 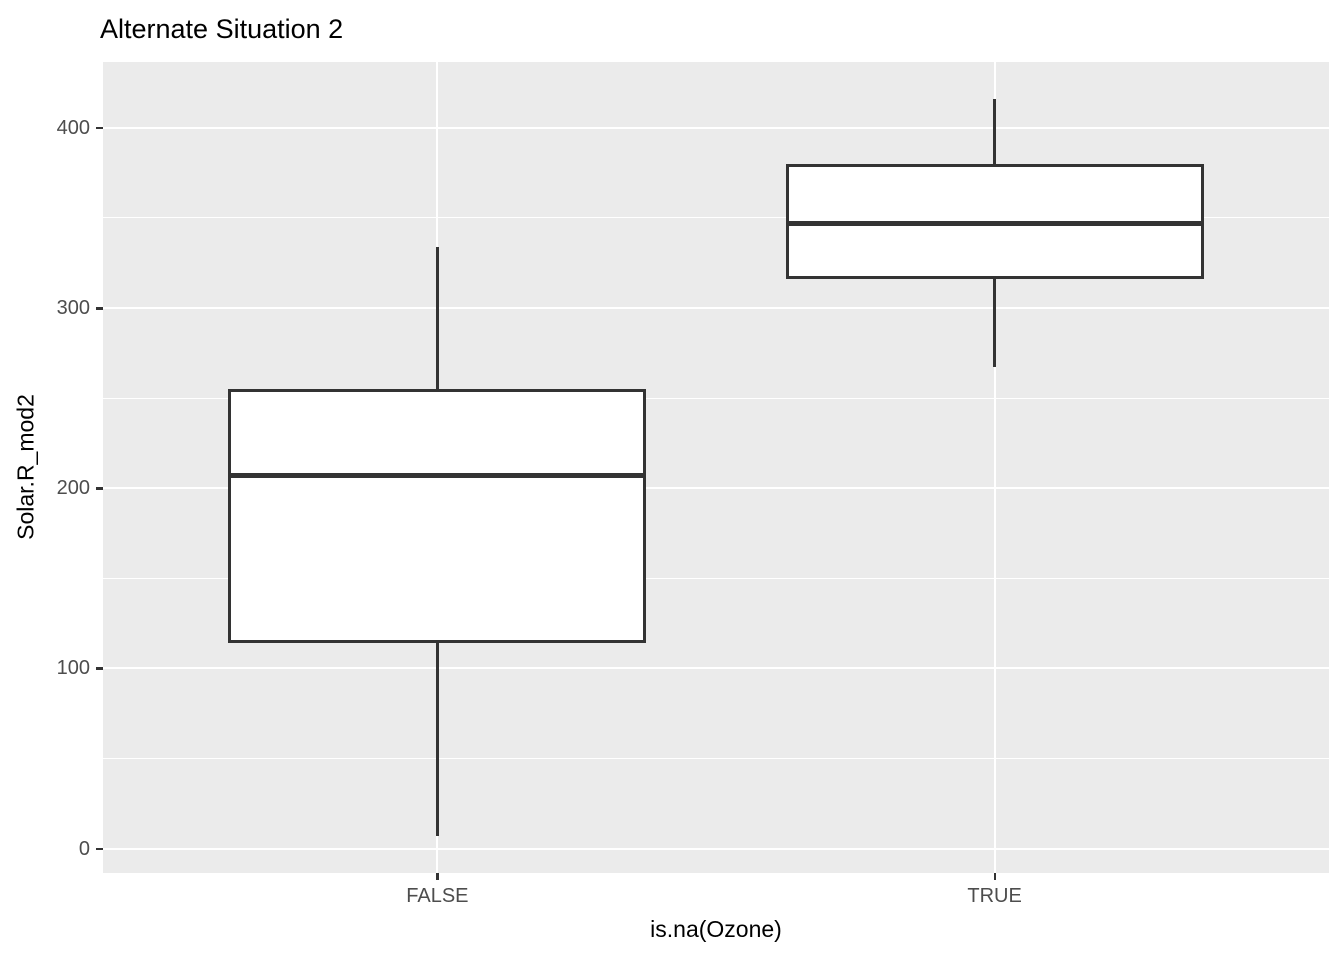 What do you see at coordinates (73, 488) in the screenshot?
I see `y-axis-tick-label: 200` at bounding box center [73, 488].